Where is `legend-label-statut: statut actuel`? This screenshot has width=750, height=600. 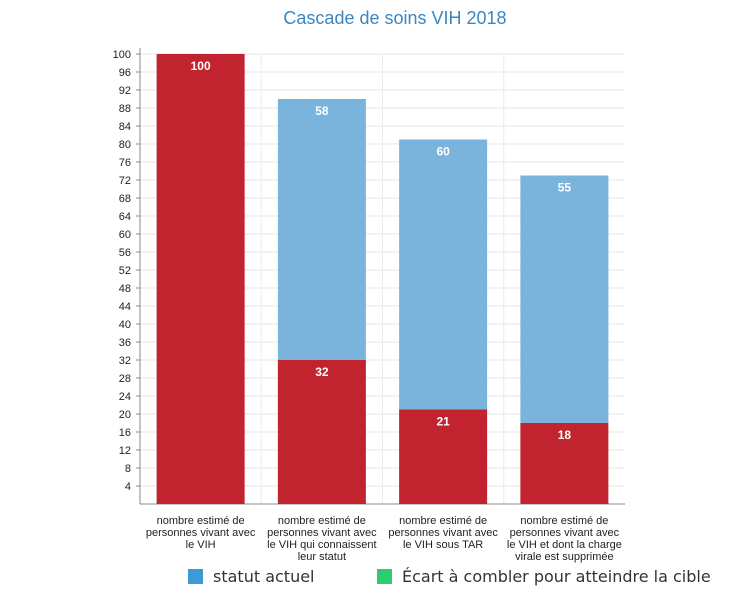
legend-label-statut: statut actuel is located at coordinates (264, 576).